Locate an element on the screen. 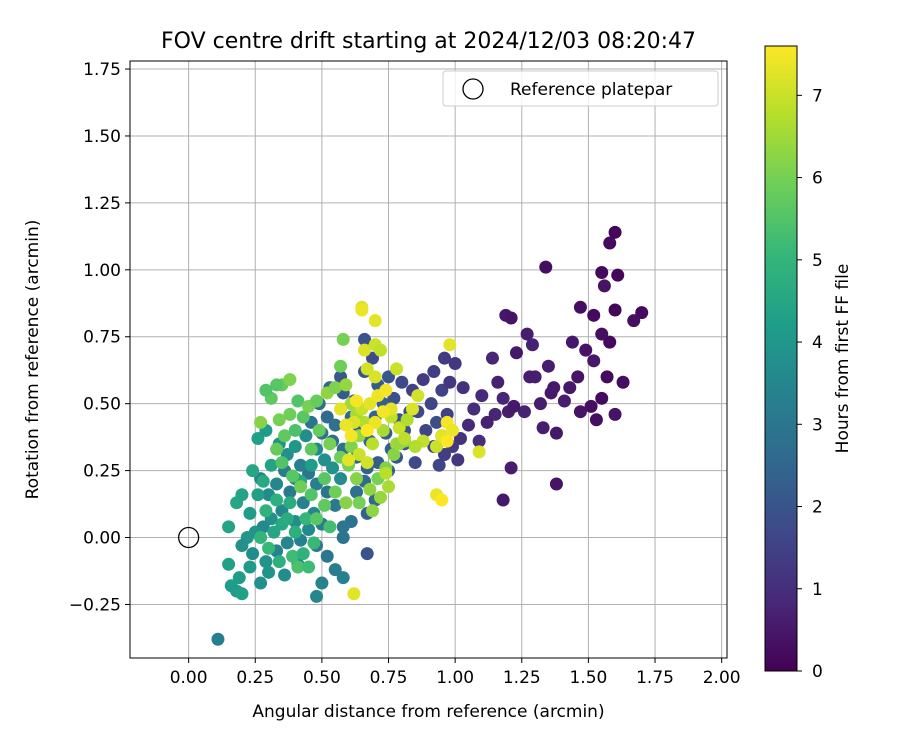  x-tick-label: 0.50 is located at coordinates (322, 678).